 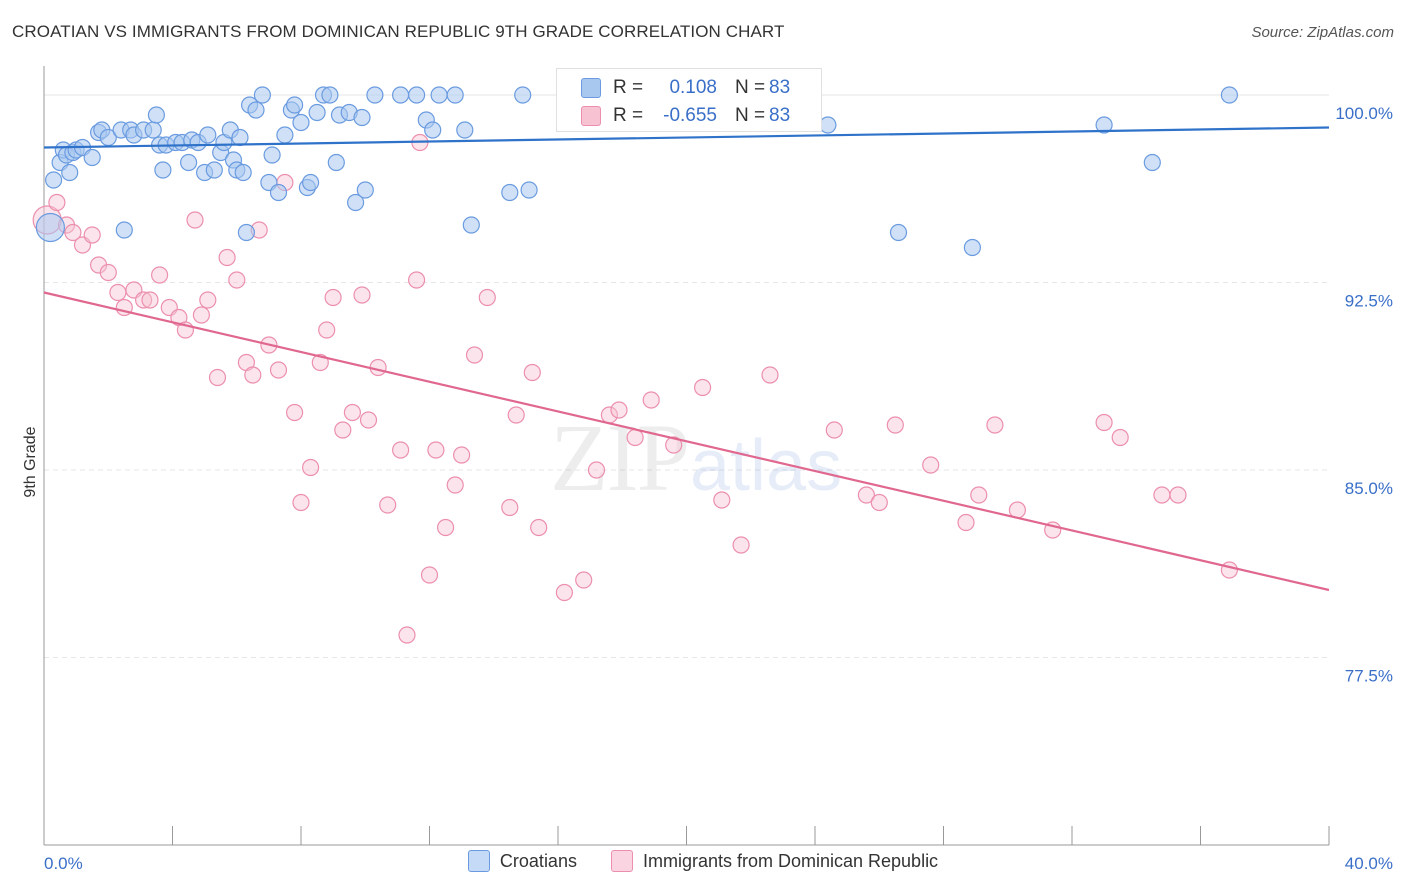 I want to click on stats-row-pink: R = -0.655 N = 83, so click(x=689, y=115).